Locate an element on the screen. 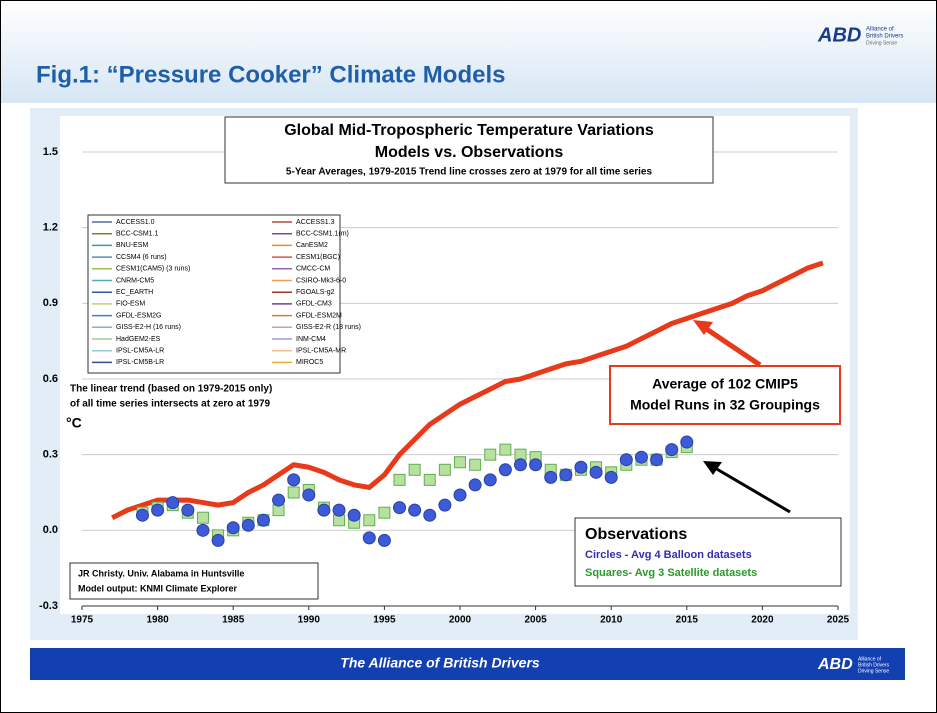 This screenshot has height=713, width=937. legend-label: CESM1(BGC) is located at coordinates (318, 257).